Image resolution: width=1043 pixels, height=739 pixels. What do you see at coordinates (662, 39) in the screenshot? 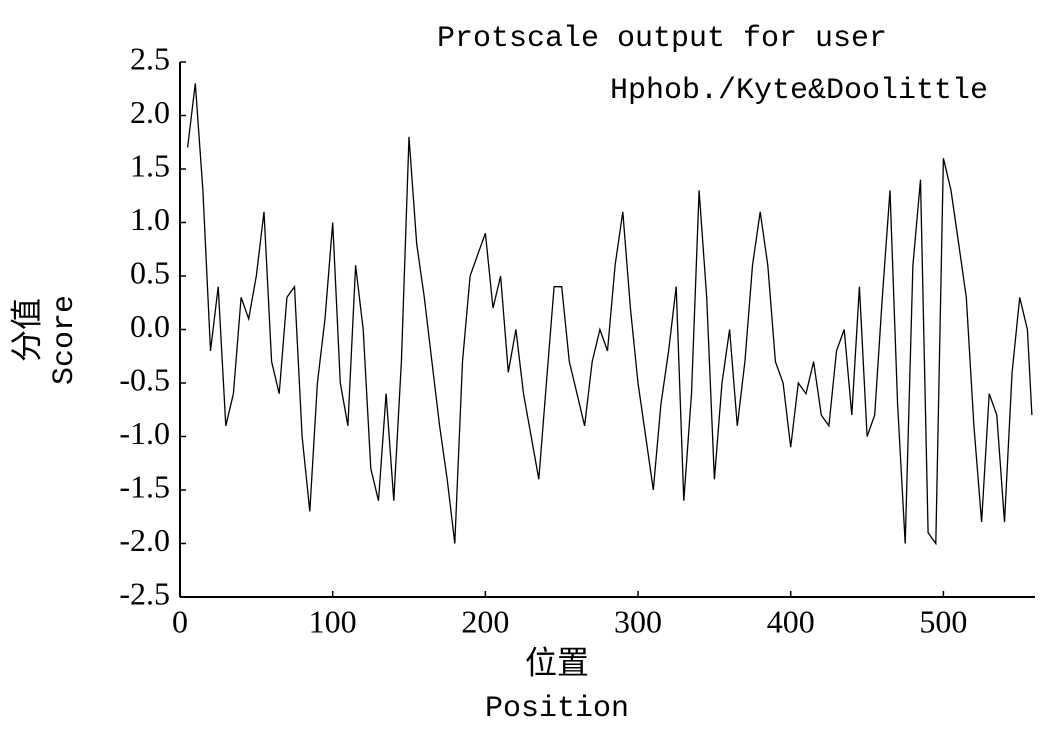
I see `chart-title: Protscale output for user` at bounding box center [662, 39].